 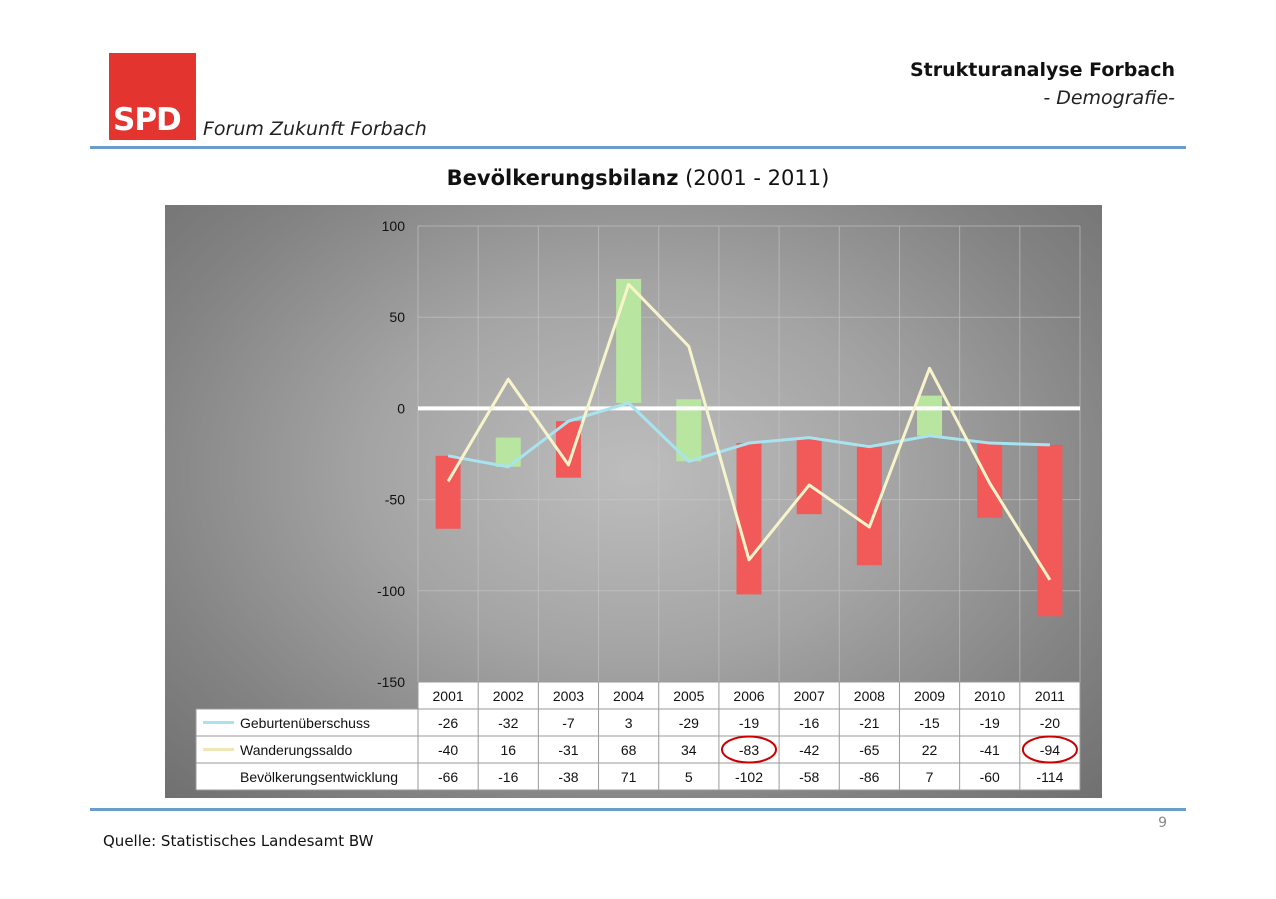 I want to click on table-header-bg, so click(x=749, y=695).